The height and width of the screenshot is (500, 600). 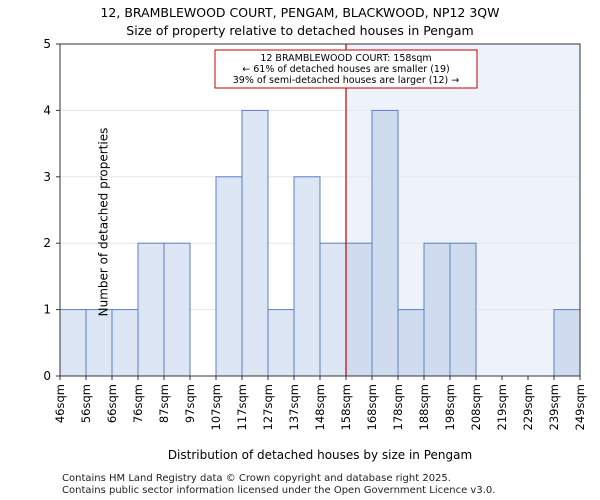 I want to click on x-tick-label: 239sqm, so click(x=554, y=407).